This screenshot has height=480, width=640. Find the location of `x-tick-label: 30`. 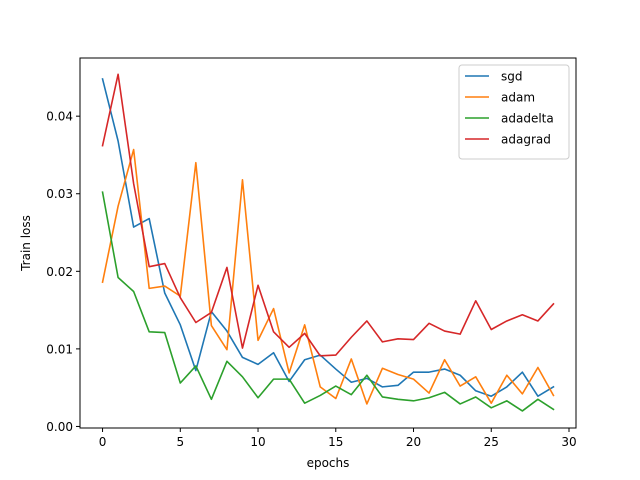

x-tick-label: 30 is located at coordinates (568, 442).